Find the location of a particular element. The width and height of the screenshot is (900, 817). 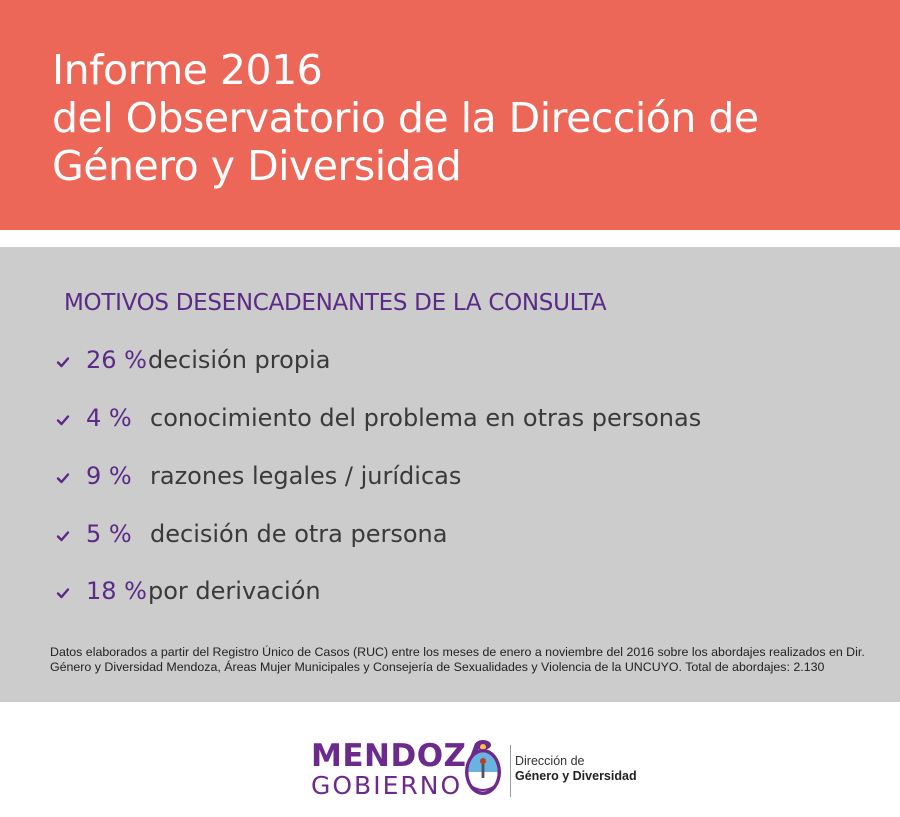

percent-value: 5 % is located at coordinates (109, 534).